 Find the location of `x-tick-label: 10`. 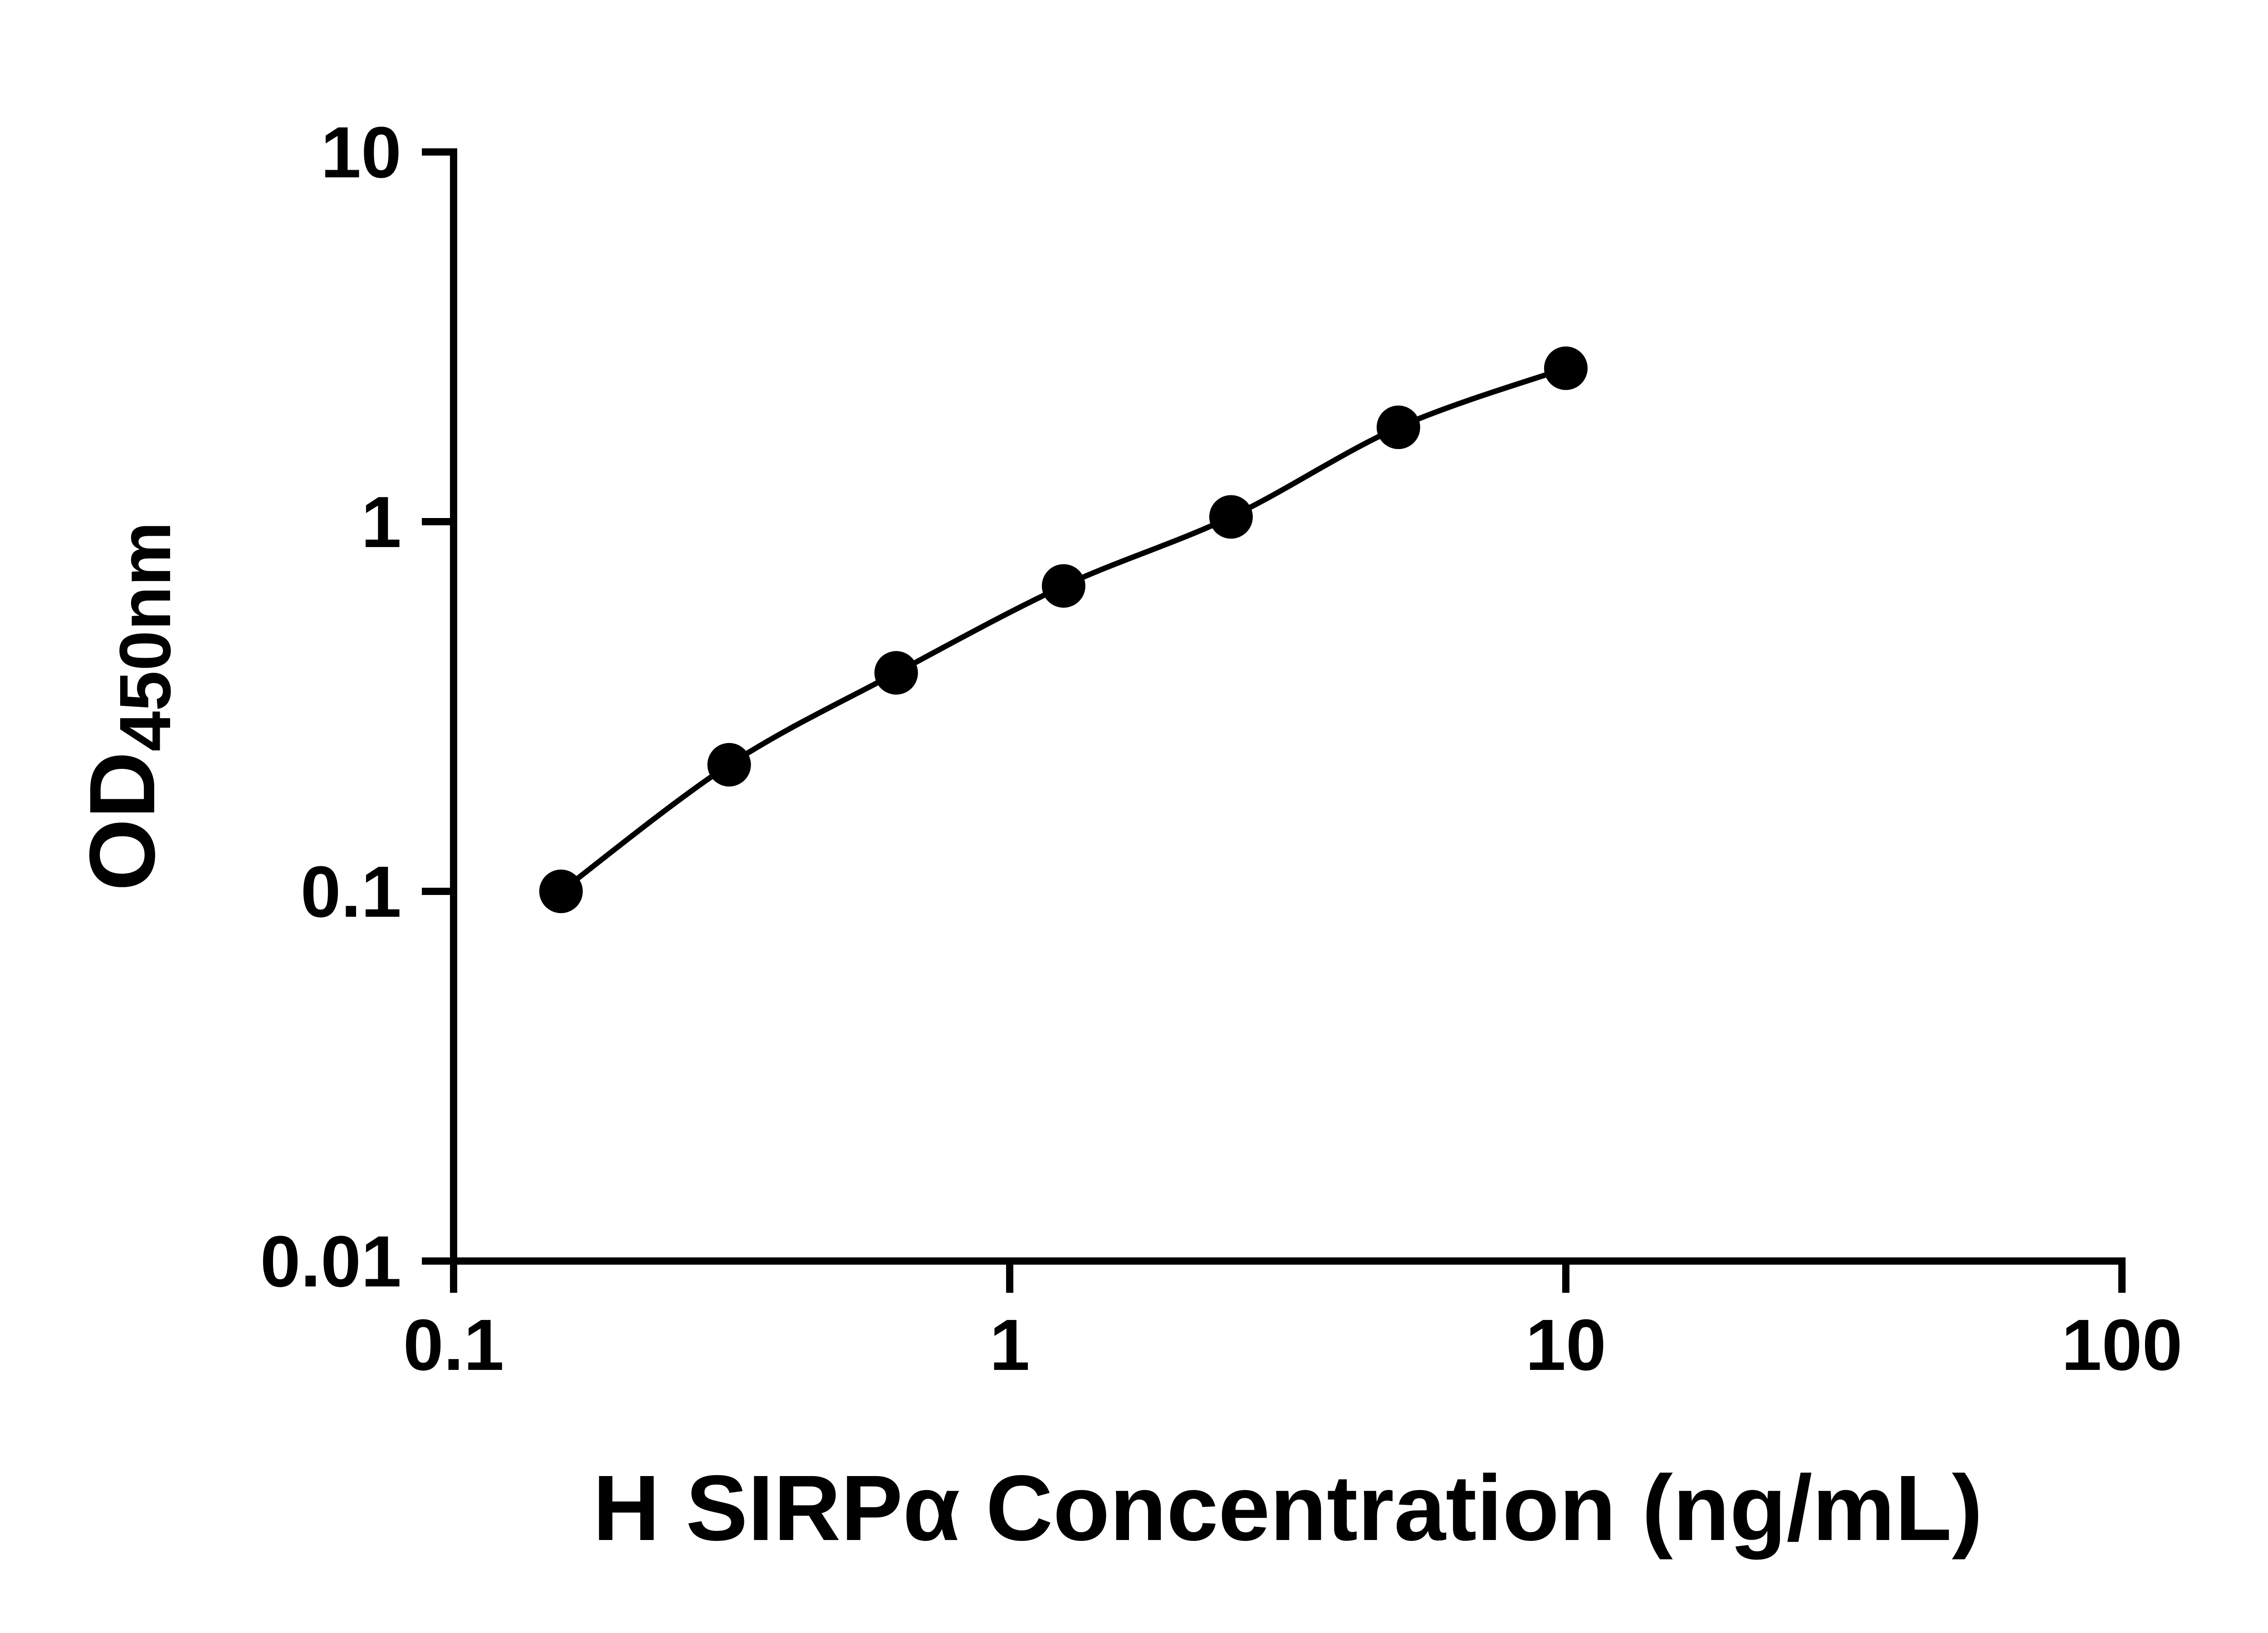

x-tick-label: 10 is located at coordinates (1565, 1344).